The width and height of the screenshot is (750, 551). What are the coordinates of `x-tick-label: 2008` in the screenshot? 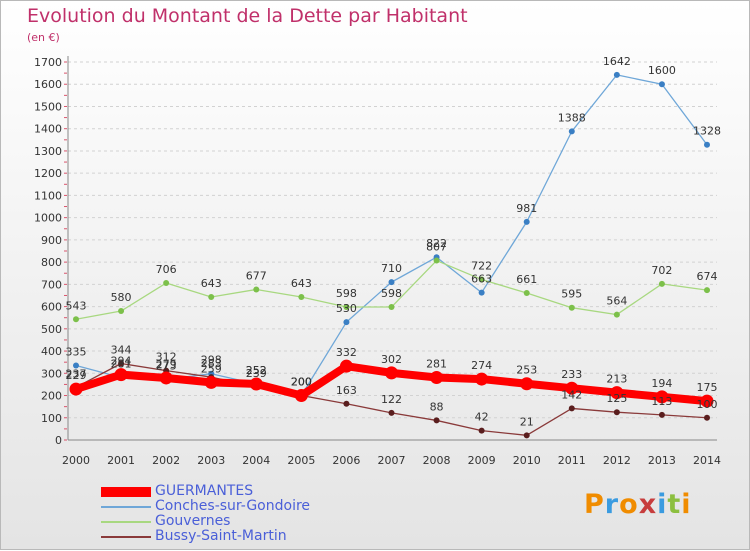 It's located at (437, 460).